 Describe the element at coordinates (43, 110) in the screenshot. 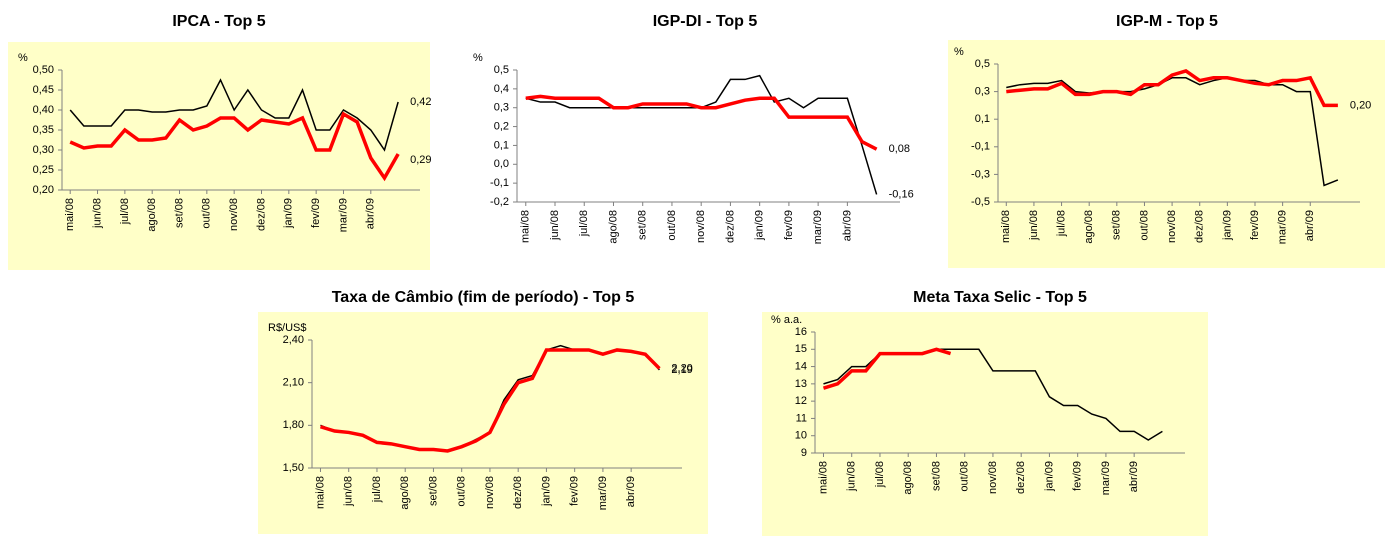

I see `y-tick-label: 0,40` at that location.